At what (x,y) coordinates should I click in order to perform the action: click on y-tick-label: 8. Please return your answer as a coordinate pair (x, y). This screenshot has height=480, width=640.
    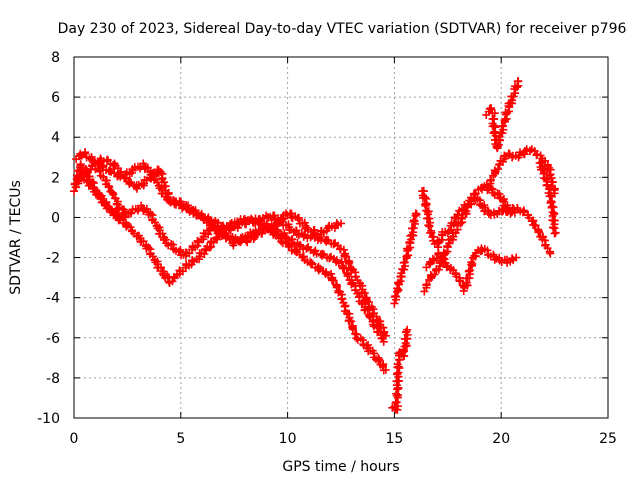
    Looking at the image, I should click on (55, 58).